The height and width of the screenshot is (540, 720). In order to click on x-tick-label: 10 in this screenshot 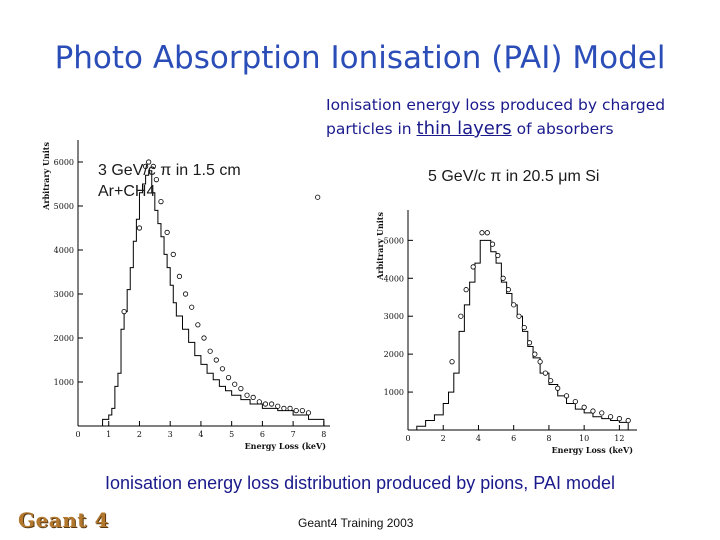, I will do `click(584, 438)`.